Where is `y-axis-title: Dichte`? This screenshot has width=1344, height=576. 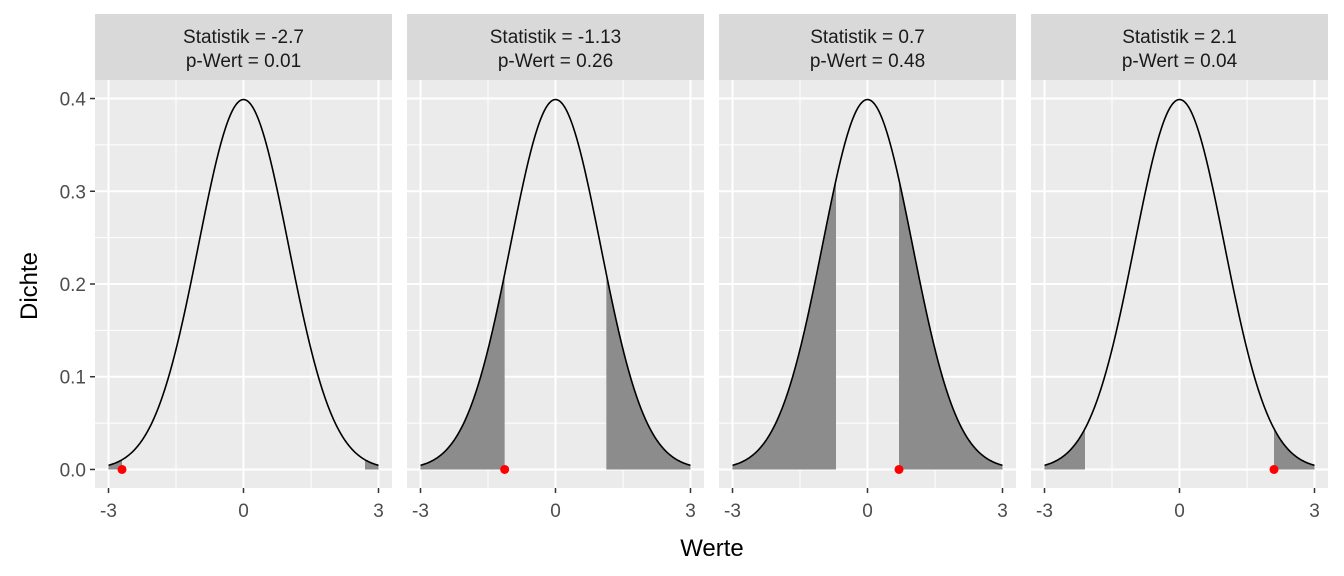
y-axis-title: Dichte is located at coordinates (29, 286).